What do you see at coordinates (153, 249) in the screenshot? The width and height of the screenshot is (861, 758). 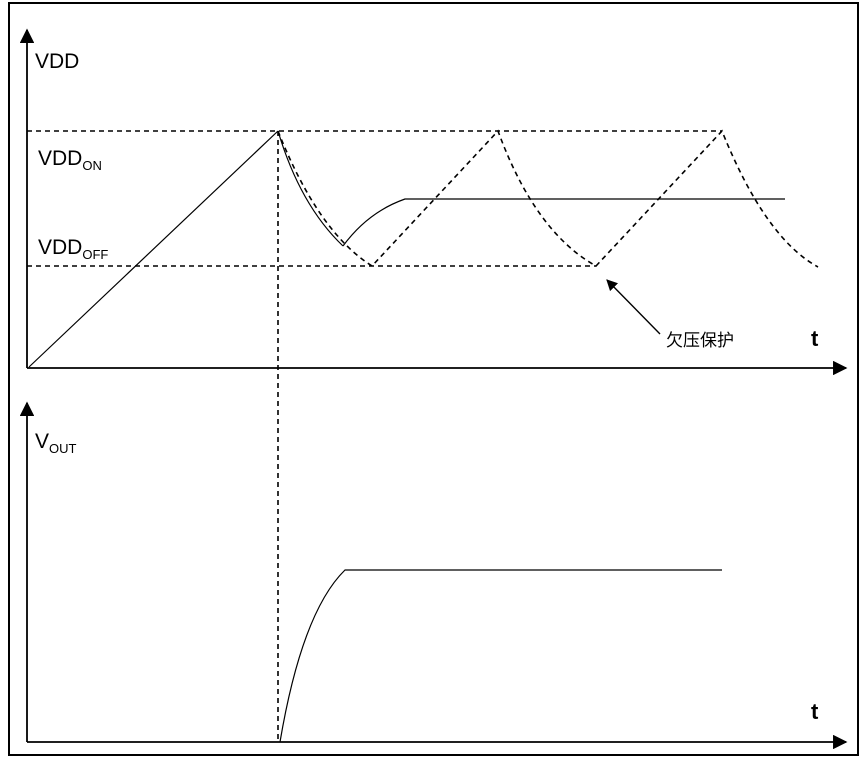 I see `vdd-startup-ramp` at bounding box center [153, 249].